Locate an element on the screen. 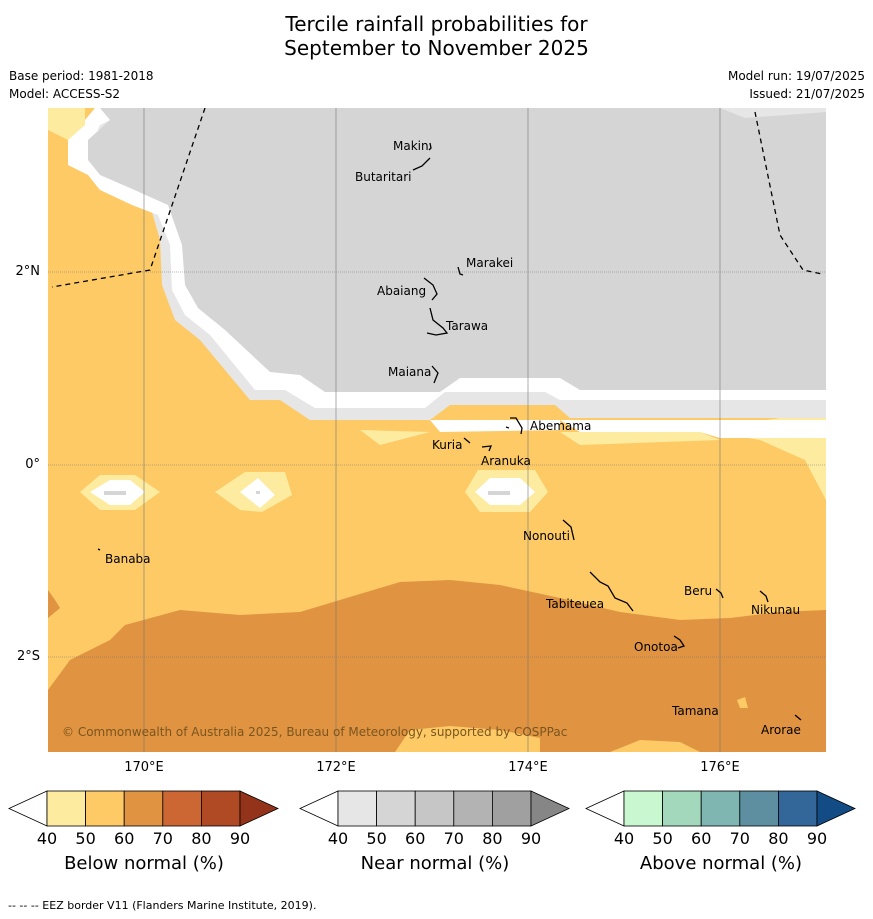 Image resolution: width=873 pixels, height=919 pixels. issued-date: Issued: 21/07/2025 is located at coordinates (807, 94).